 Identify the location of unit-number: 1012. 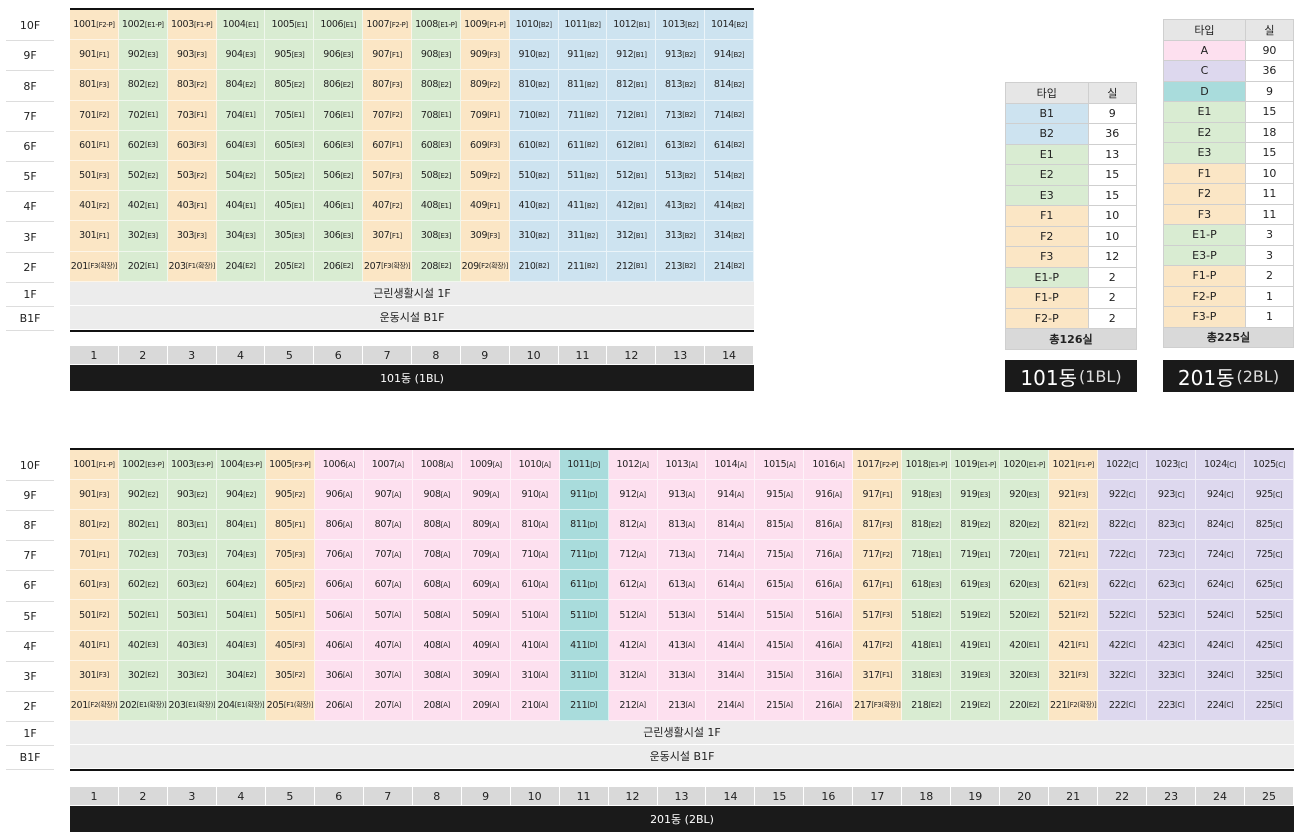
(625, 25).